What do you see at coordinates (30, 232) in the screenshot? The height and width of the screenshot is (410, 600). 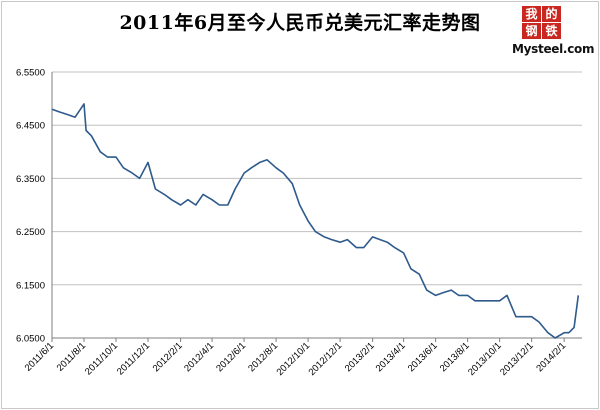 I see `y-tick-label: 6.2500` at bounding box center [30, 232].